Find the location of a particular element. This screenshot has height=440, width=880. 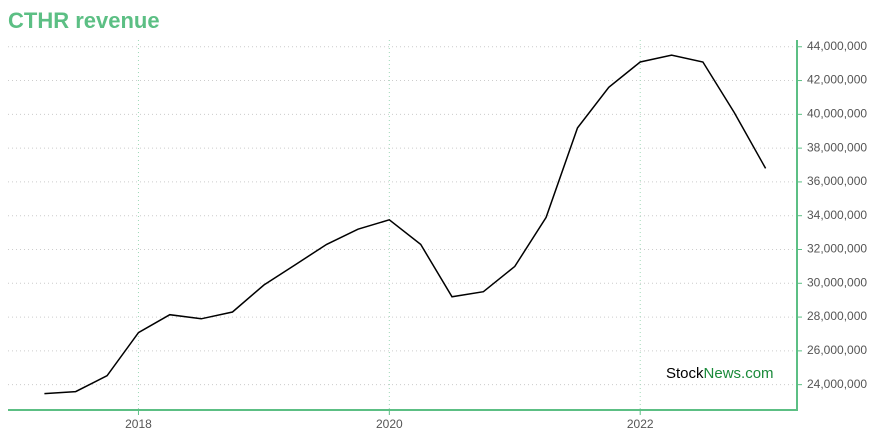

watermark: StockNews.com is located at coordinates (720, 373).